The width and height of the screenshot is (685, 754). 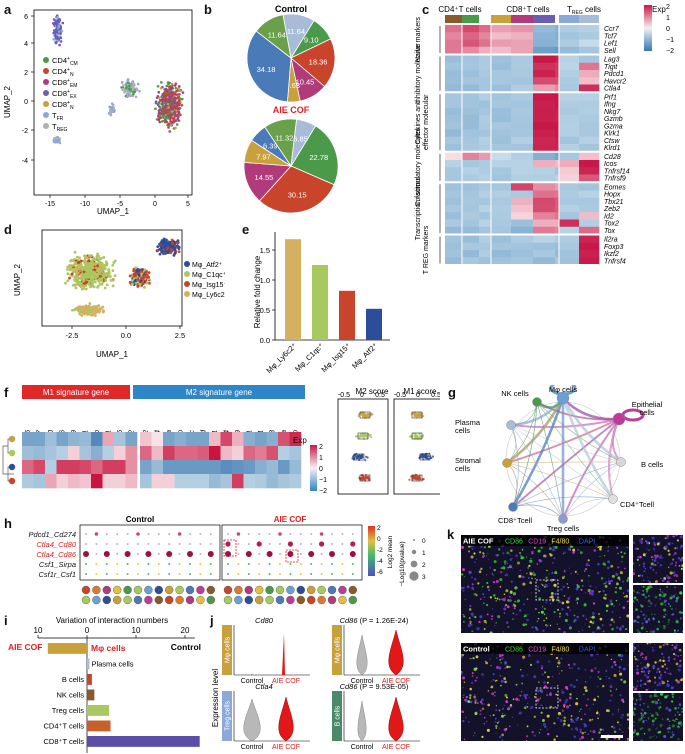 I want to click on panel-h-label: h, so click(x=8, y=523).